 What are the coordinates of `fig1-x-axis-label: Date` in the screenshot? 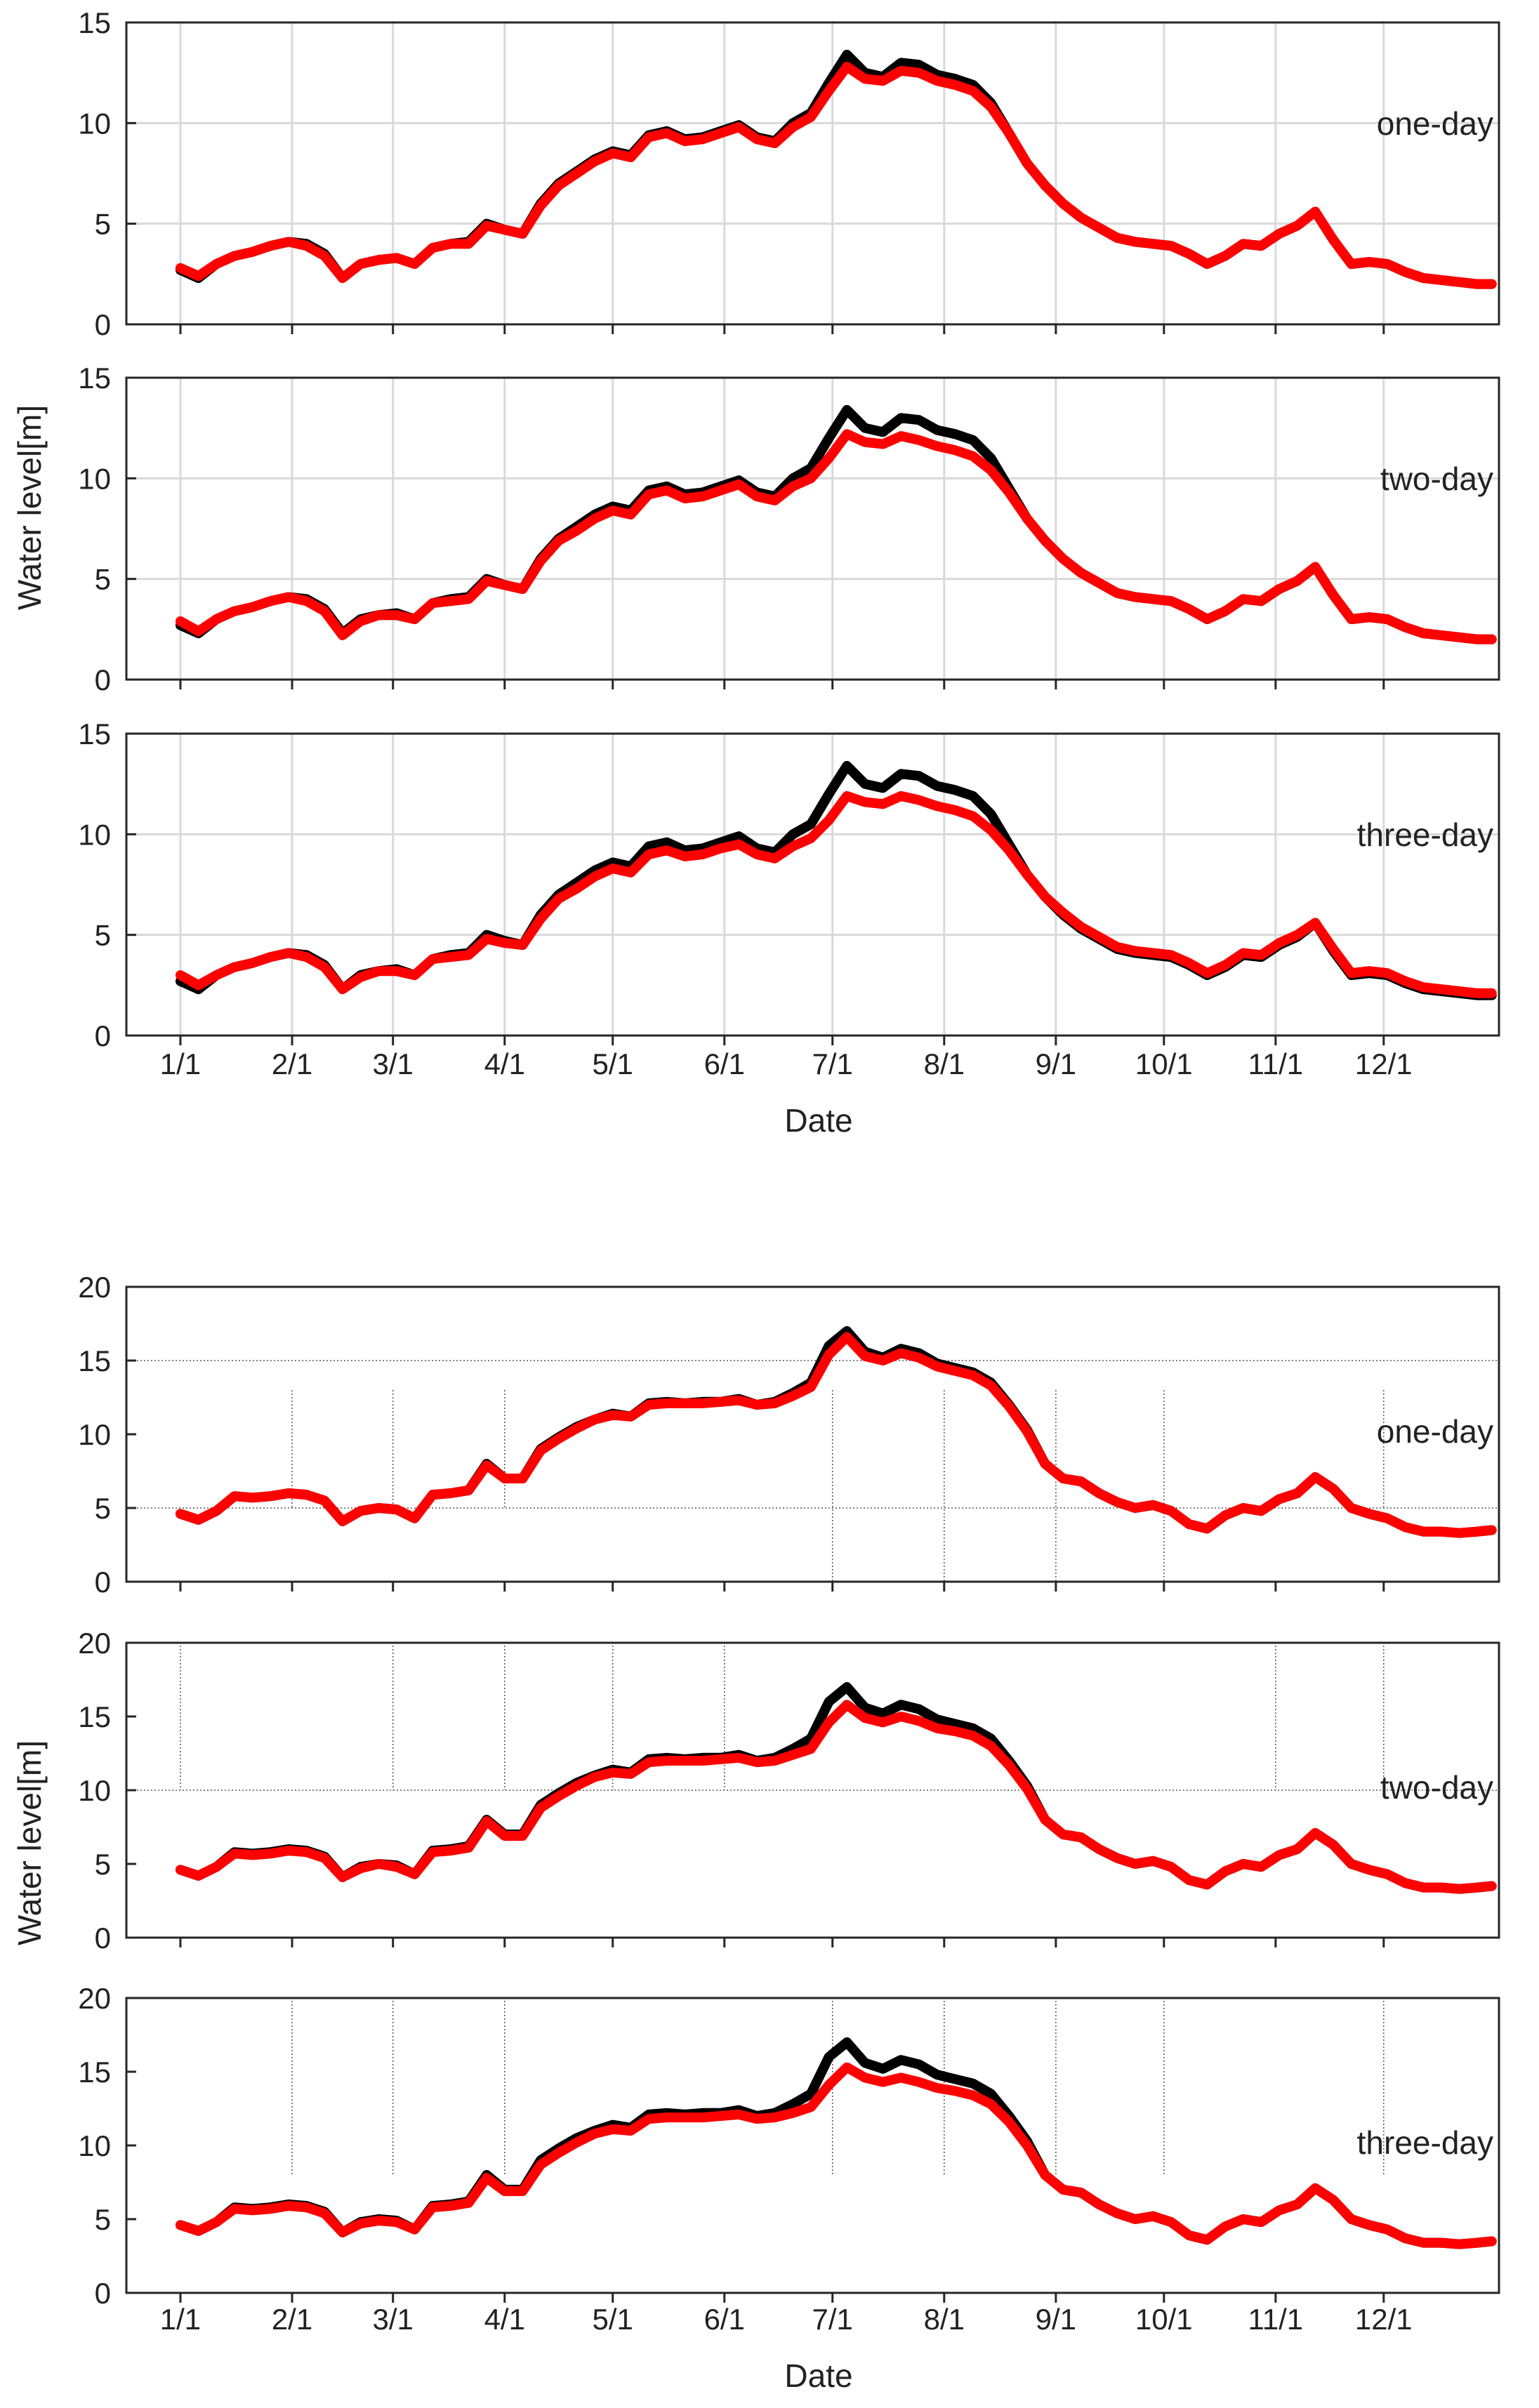 It's located at (818, 1120).